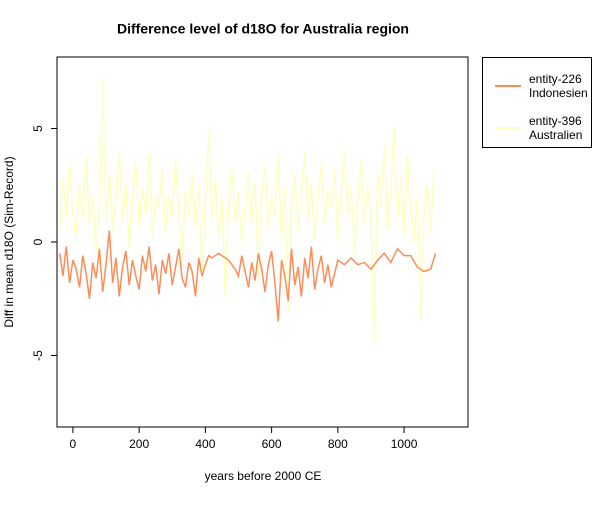  I want to click on y-tick-label: -5, so click(38, 355).